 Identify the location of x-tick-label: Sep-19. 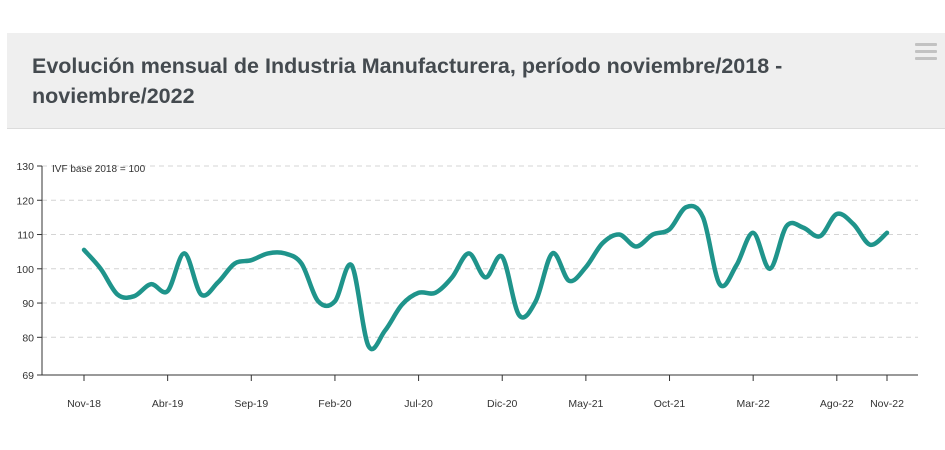
(251, 404).